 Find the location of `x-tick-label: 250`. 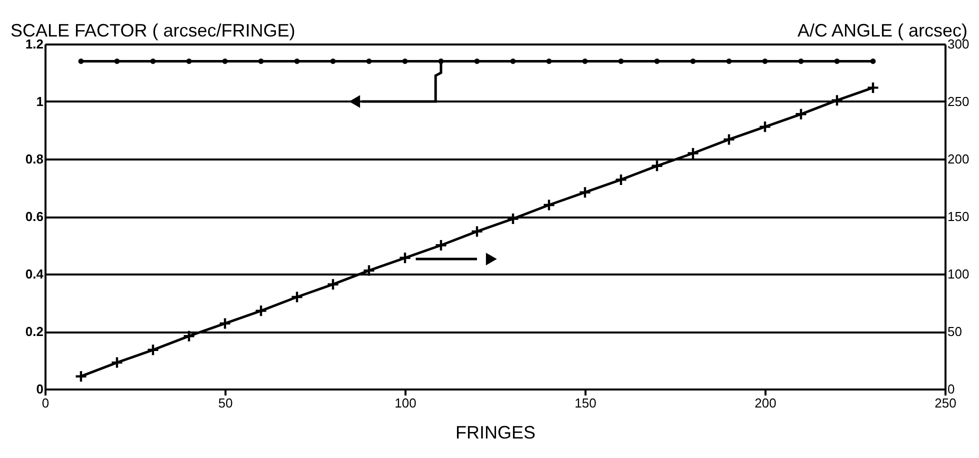

x-tick-label: 250 is located at coordinates (945, 403).